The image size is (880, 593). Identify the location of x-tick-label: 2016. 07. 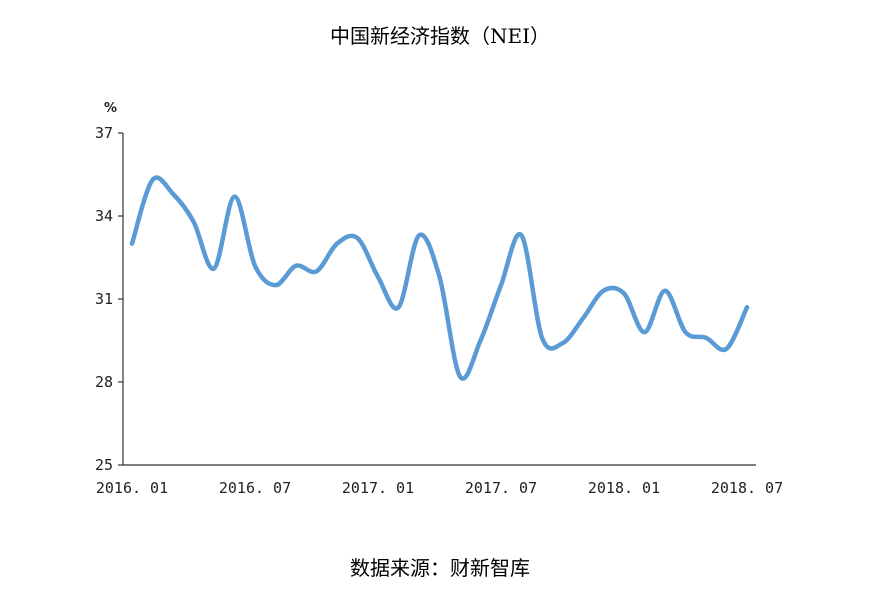
(255, 488).